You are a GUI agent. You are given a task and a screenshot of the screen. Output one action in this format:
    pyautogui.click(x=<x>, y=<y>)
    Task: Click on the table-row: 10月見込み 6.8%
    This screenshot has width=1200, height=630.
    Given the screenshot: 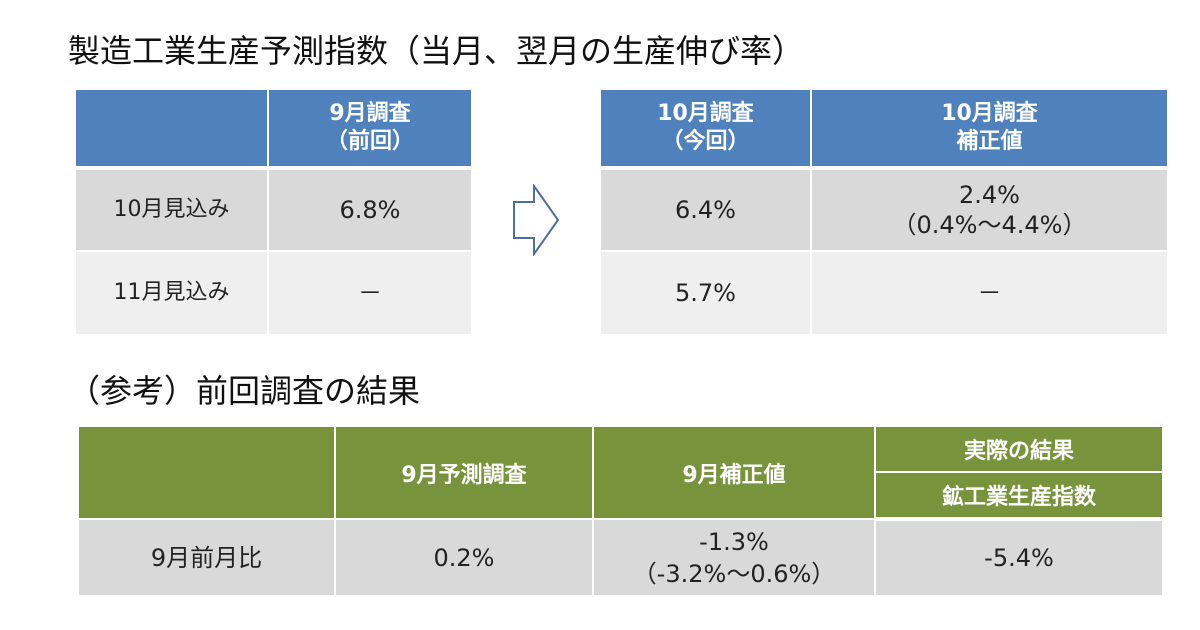 What is the action you would take?
    pyautogui.click(x=273, y=210)
    